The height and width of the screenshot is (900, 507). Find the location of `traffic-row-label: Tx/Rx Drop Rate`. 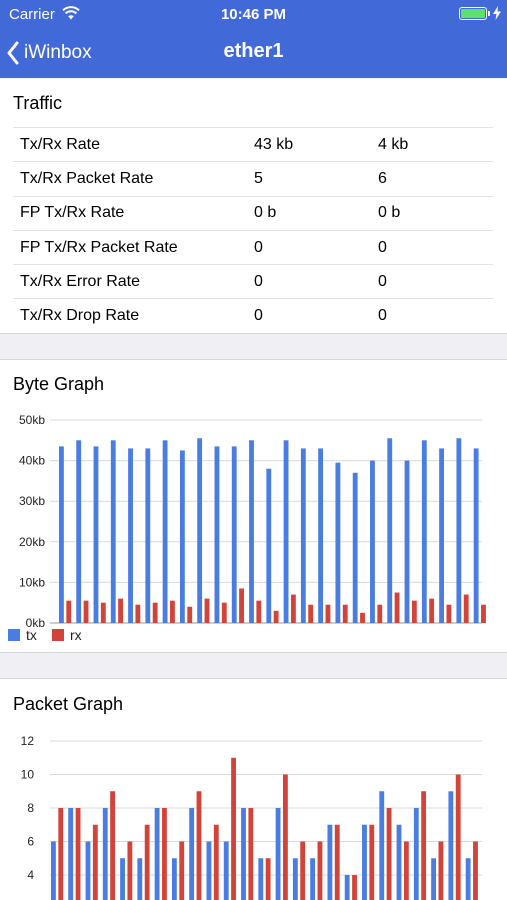

traffic-row-label: Tx/Rx Drop Rate is located at coordinates (130, 316).